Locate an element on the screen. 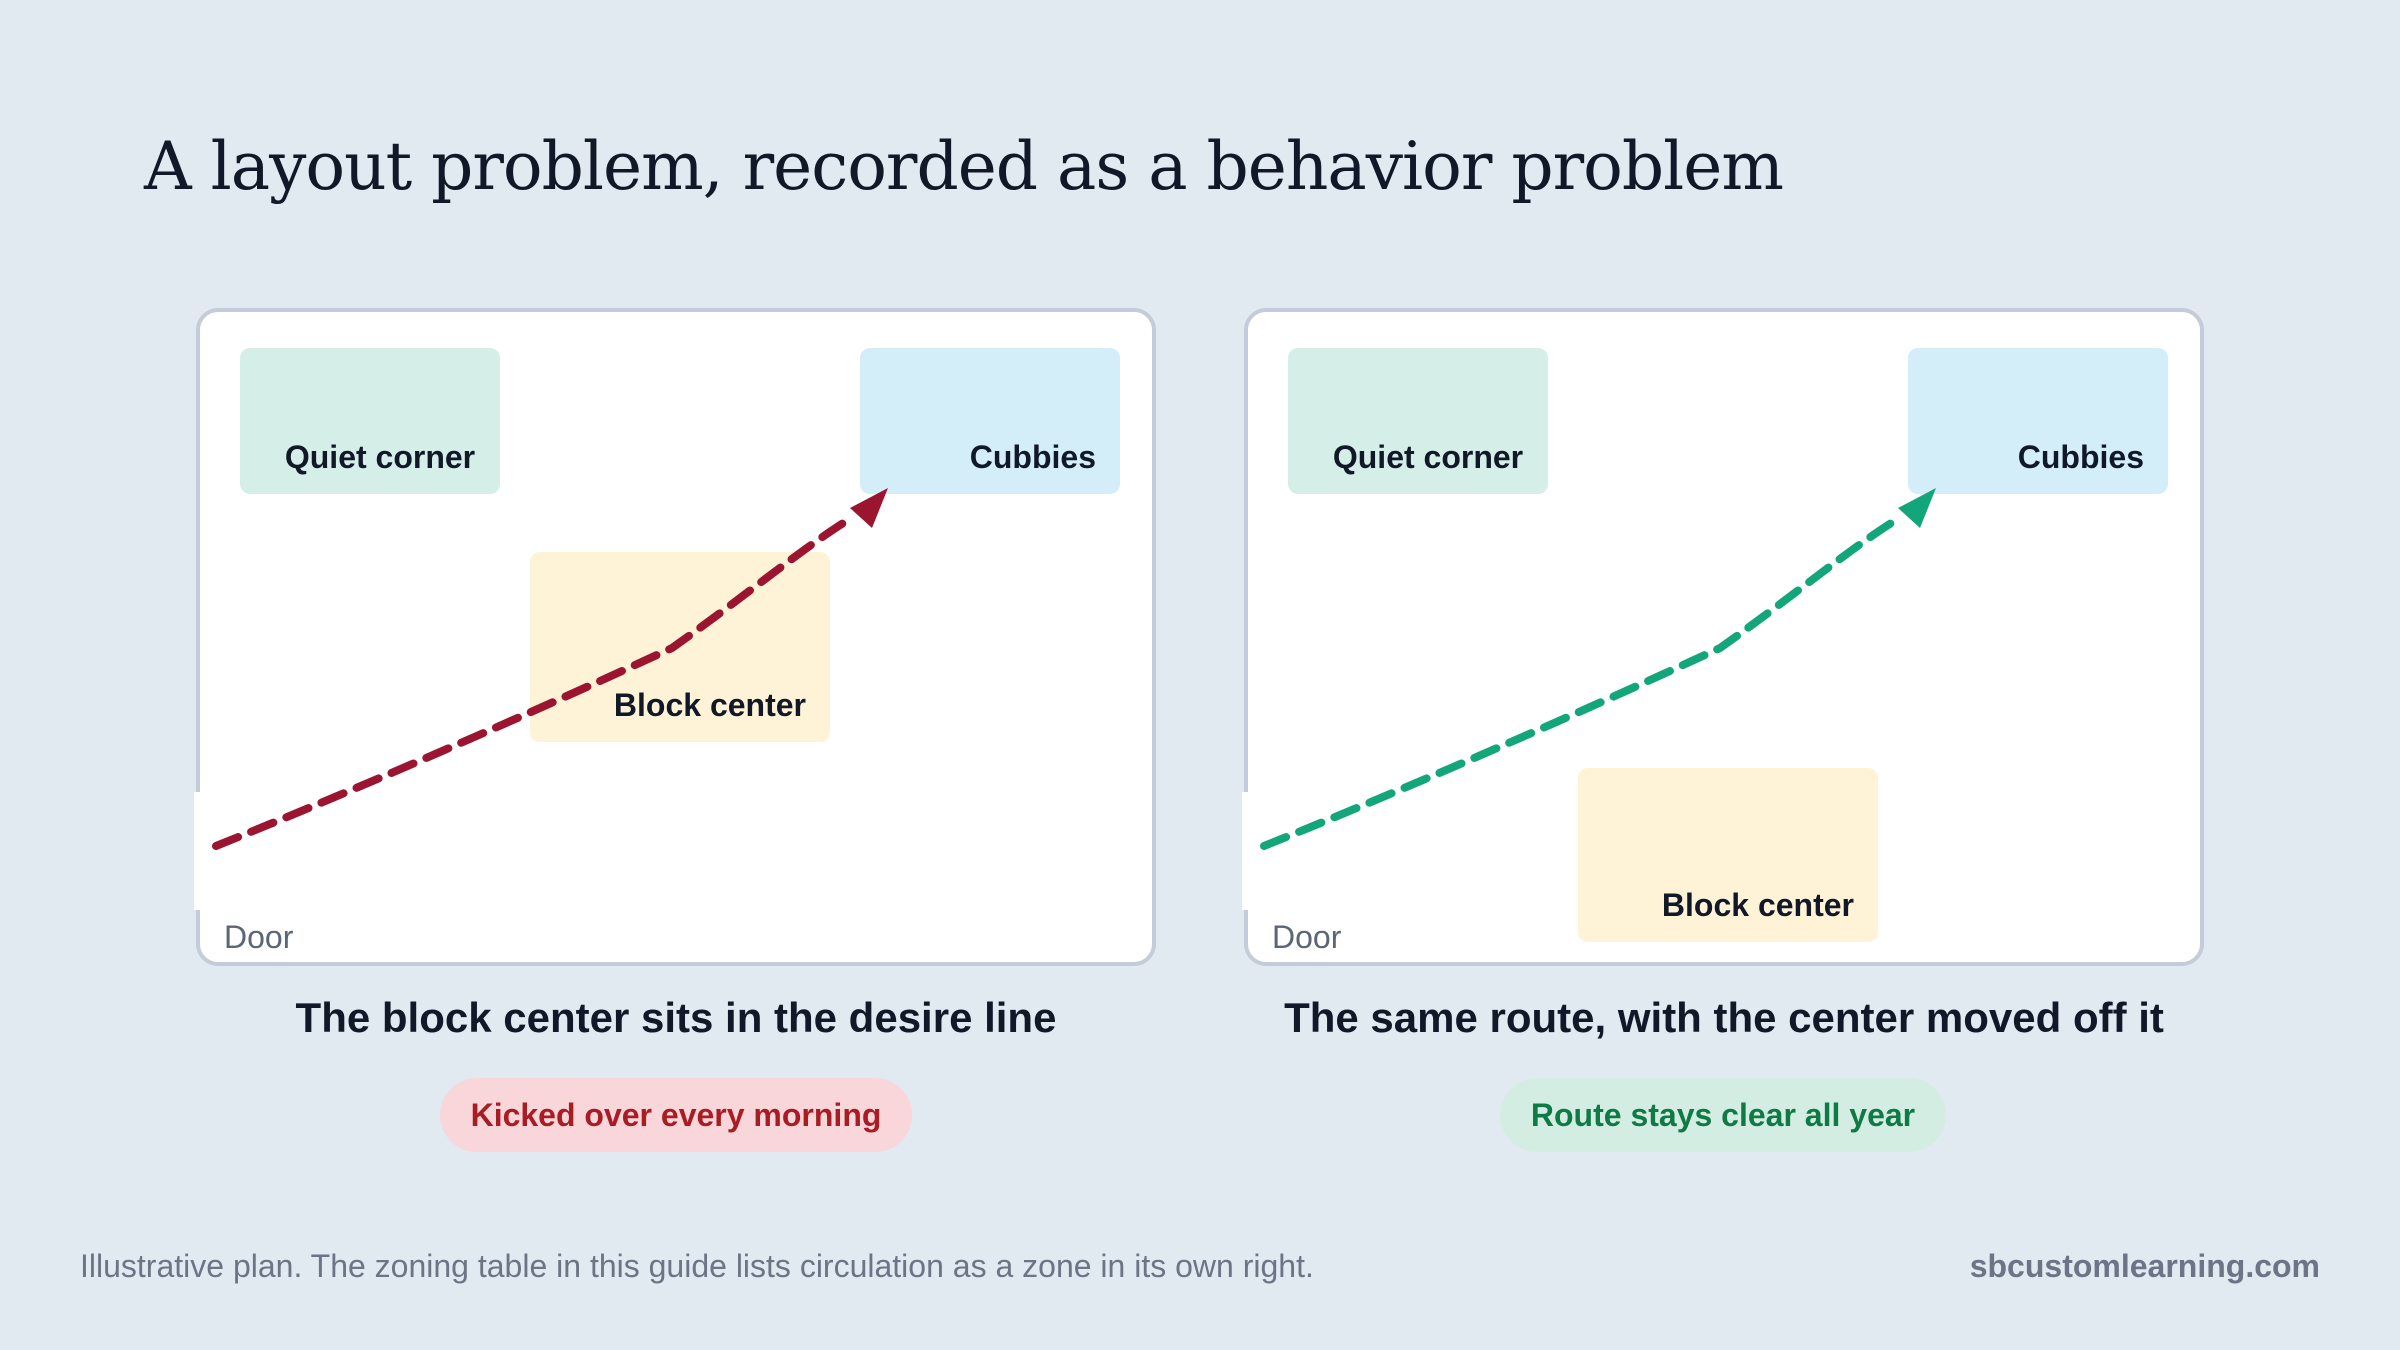  status-badge-before: Kicked over every morning is located at coordinates (676, 1115).